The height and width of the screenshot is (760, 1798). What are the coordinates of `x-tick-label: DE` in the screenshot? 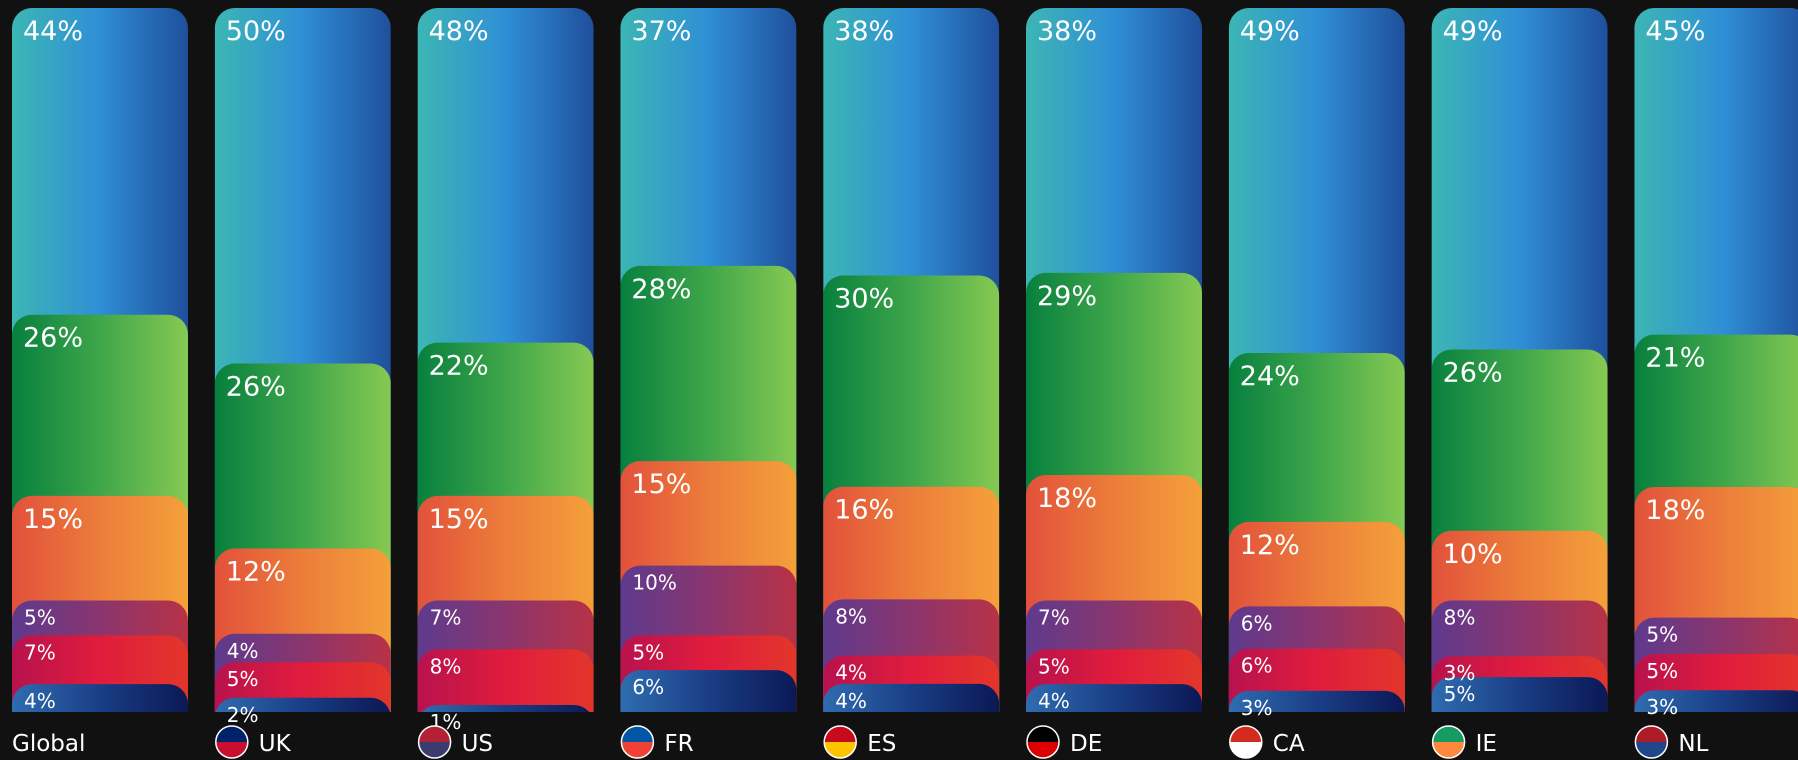 It's located at (1086, 744).